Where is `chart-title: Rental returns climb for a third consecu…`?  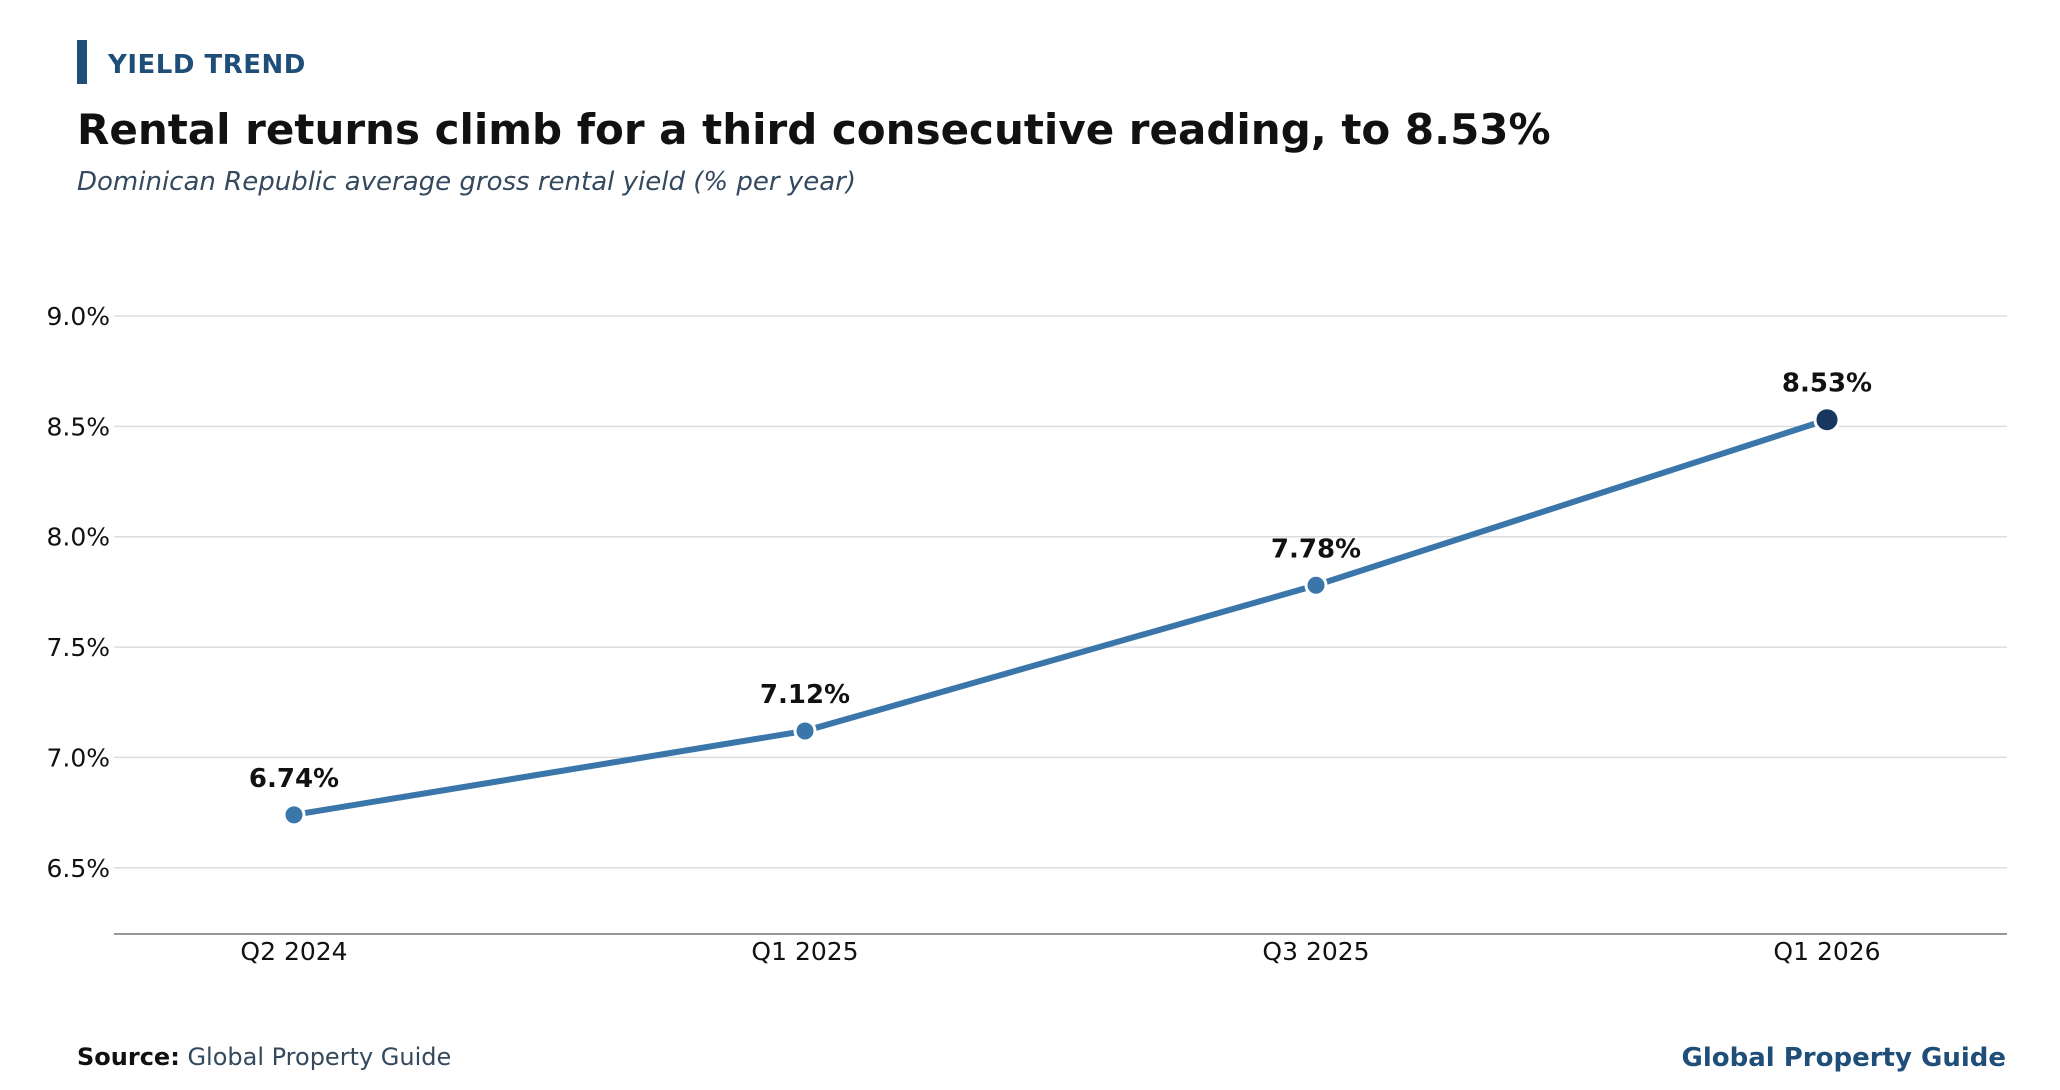
chart-title: Rental returns climb for a third consecu… is located at coordinates (814, 129).